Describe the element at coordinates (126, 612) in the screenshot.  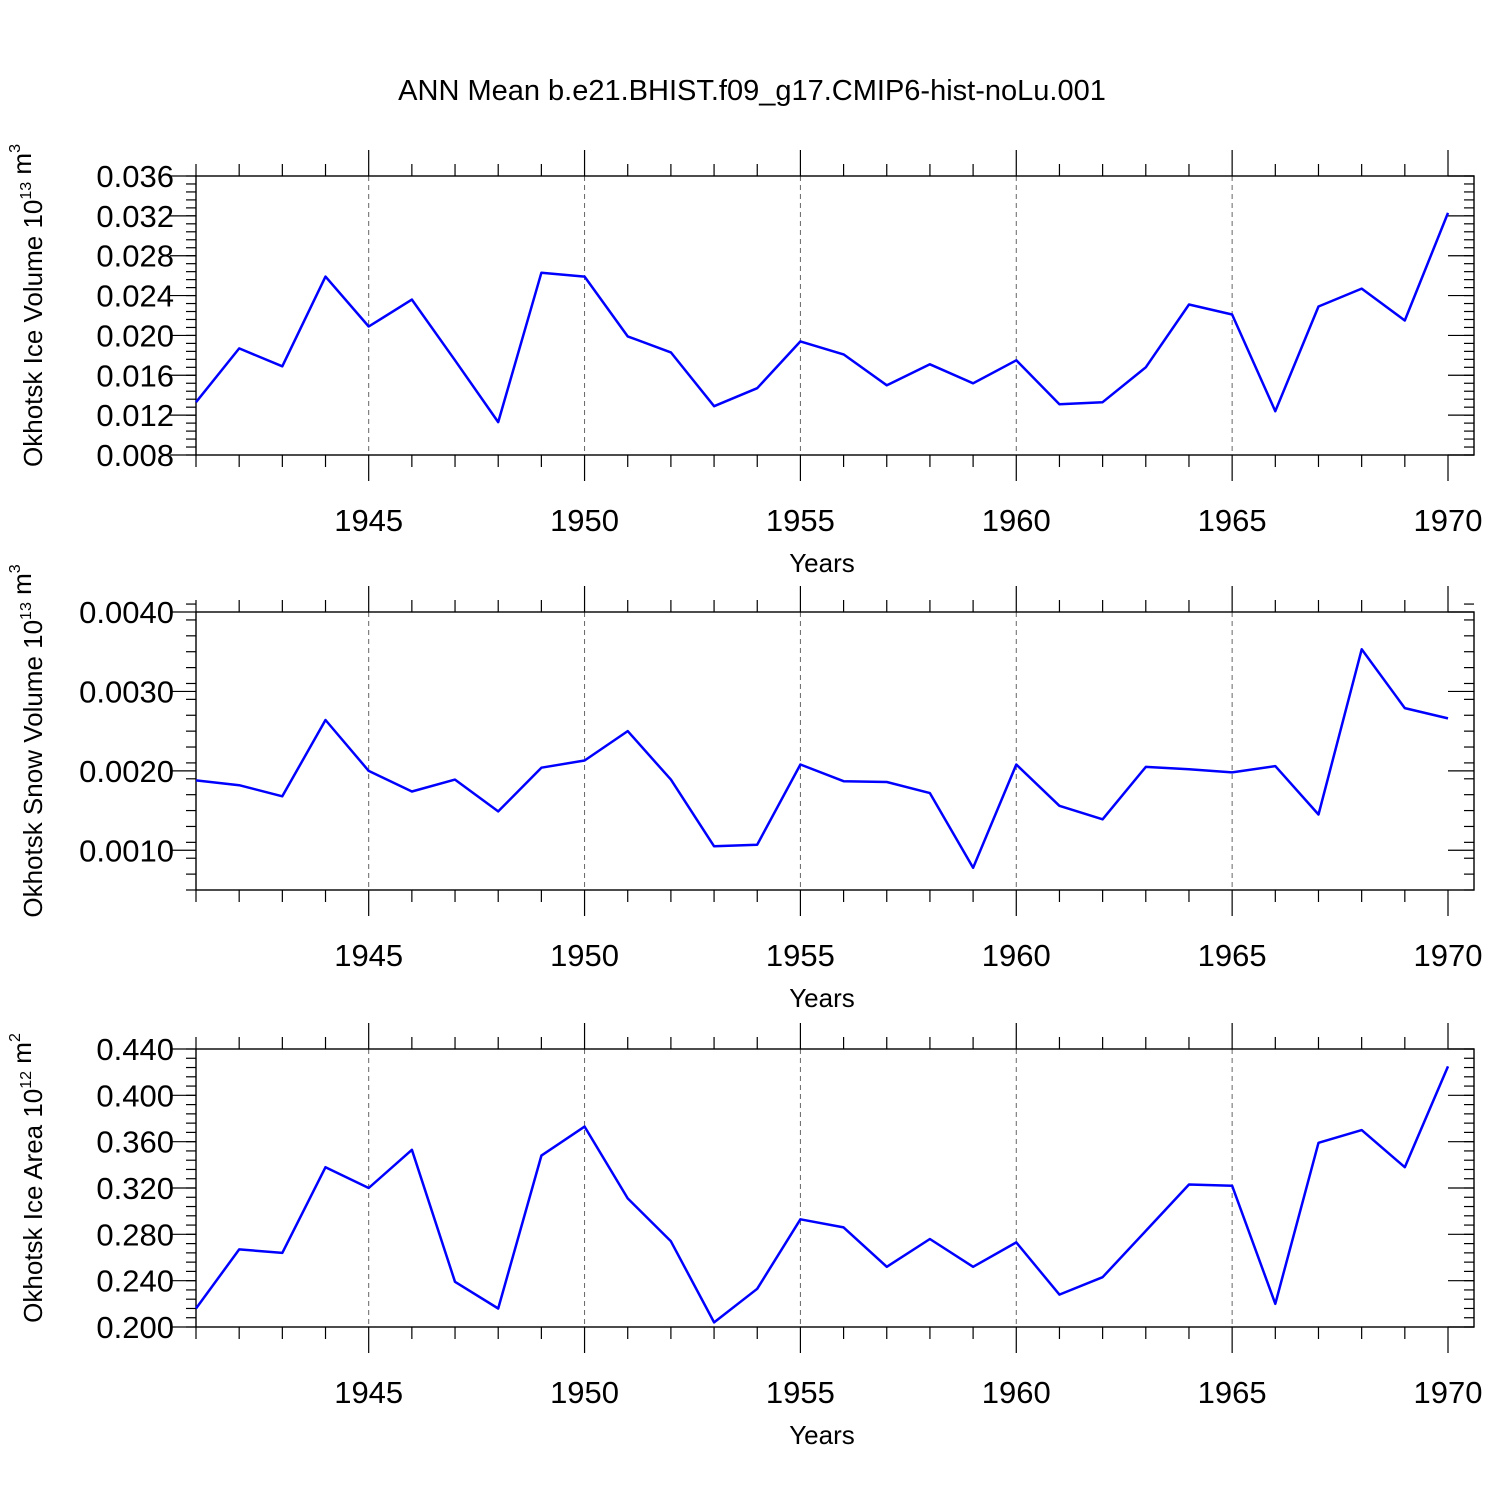
I see `y-tick-label: 0.0040` at that location.